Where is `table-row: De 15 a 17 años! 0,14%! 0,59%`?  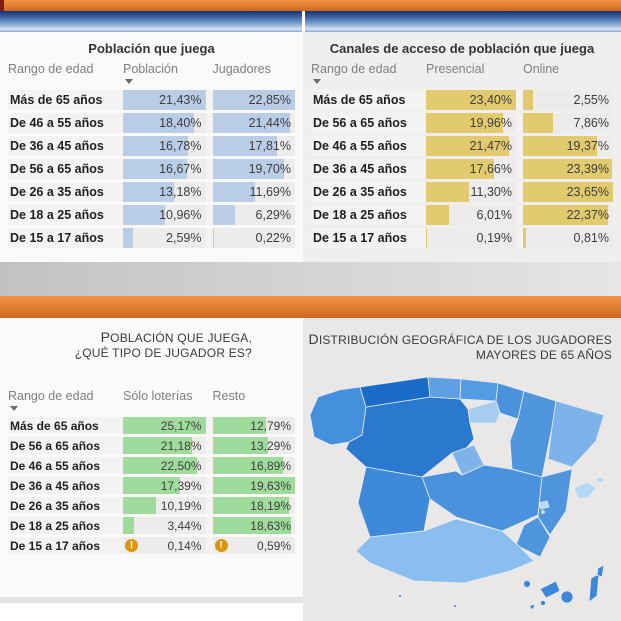 table-row: De 15 a 17 años! 0,14%! 0,59% is located at coordinates (151, 545).